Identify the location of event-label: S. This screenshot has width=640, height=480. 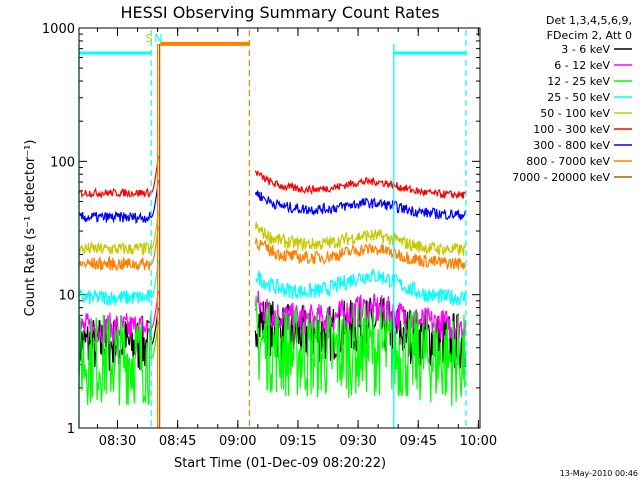
(149, 38).